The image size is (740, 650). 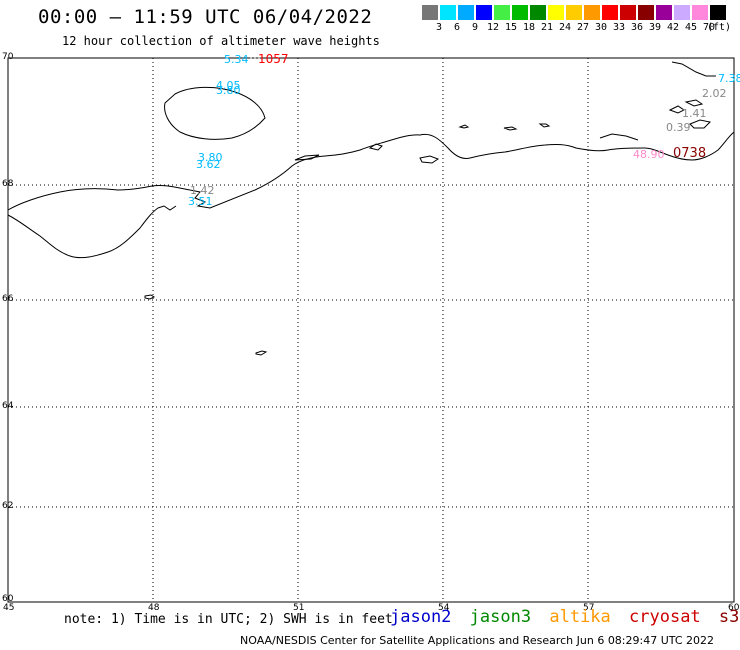 What do you see at coordinates (205, 17) in the screenshot?
I see `map-title: 00:00 – 11:59 UTC 06/04/2022` at bounding box center [205, 17].